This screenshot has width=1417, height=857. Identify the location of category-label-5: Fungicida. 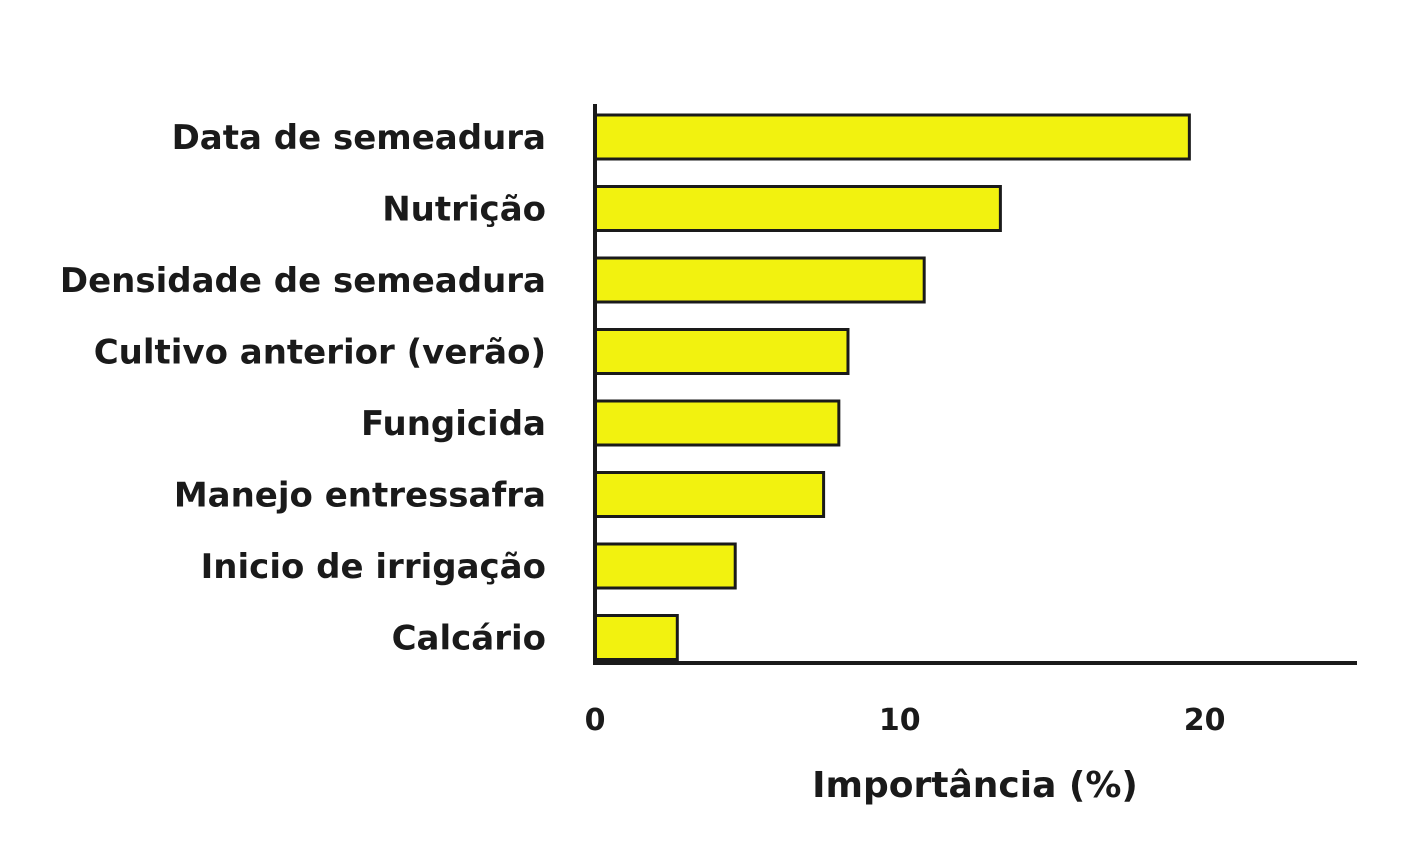
(453, 424).